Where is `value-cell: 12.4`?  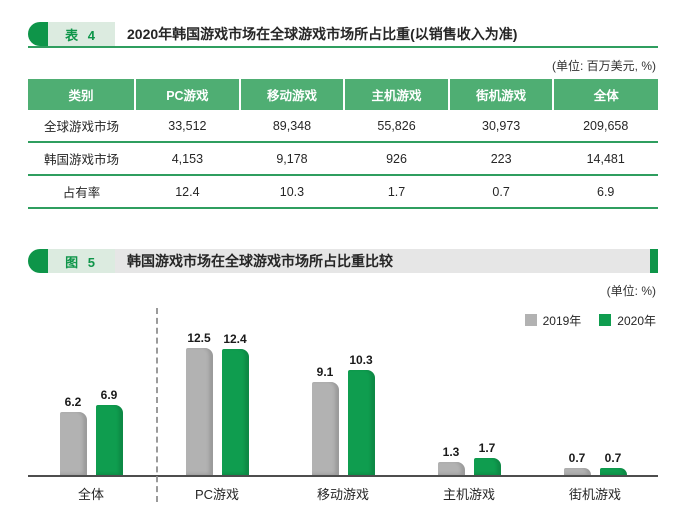 value-cell: 12.4 is located at coordinates (187, 192).